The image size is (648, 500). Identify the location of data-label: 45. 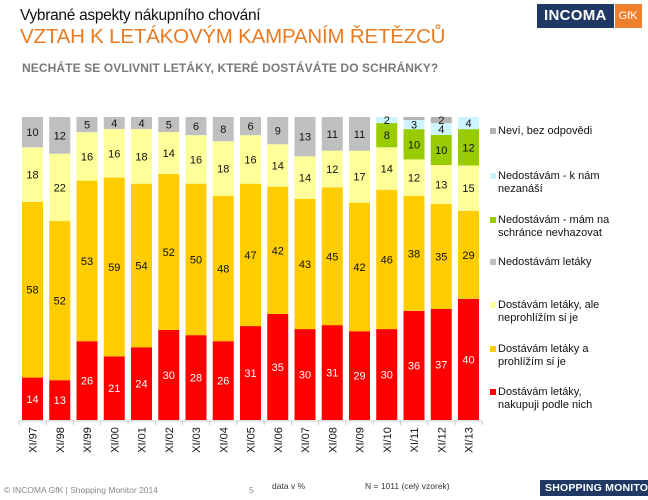
(332, 257).